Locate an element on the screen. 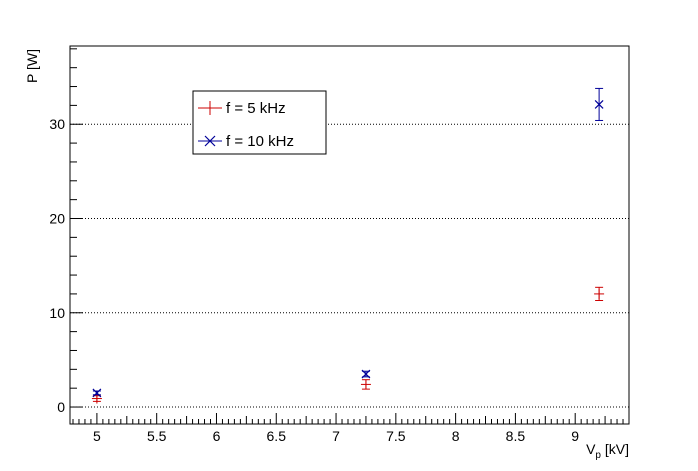  x-tick-label: 8 is located at coordinates (456, 436).